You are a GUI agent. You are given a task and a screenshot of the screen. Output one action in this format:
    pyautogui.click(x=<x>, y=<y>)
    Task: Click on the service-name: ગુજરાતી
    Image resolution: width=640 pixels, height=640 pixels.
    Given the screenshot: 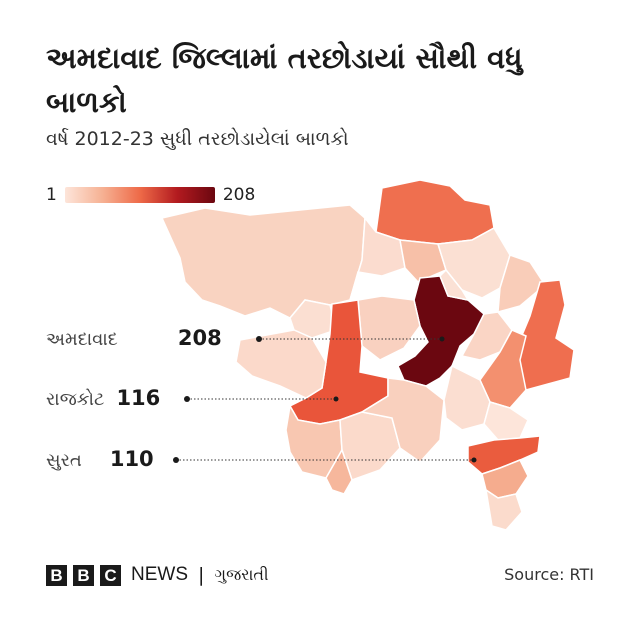 What is the action you would take?
    pyautogui.click(x=241, y=574)
    